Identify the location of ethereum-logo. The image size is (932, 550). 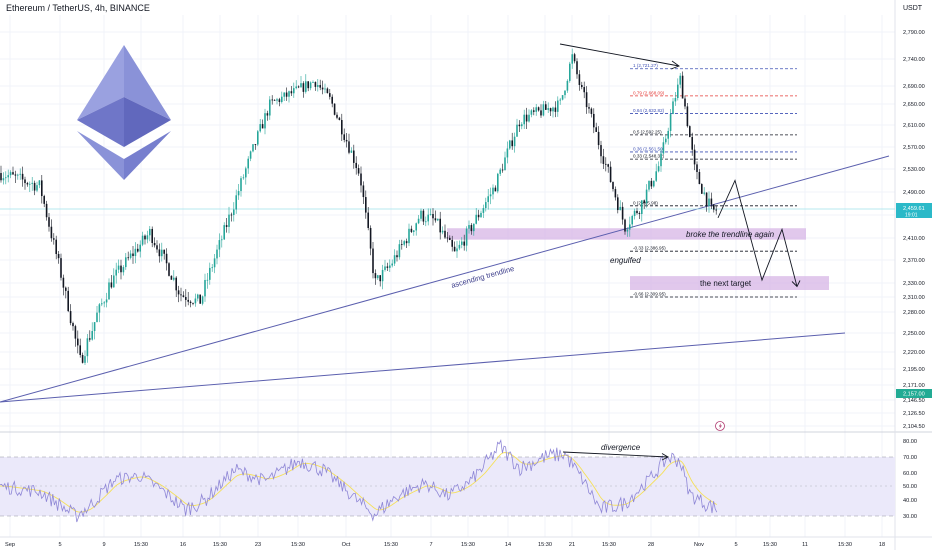
(124, 112).